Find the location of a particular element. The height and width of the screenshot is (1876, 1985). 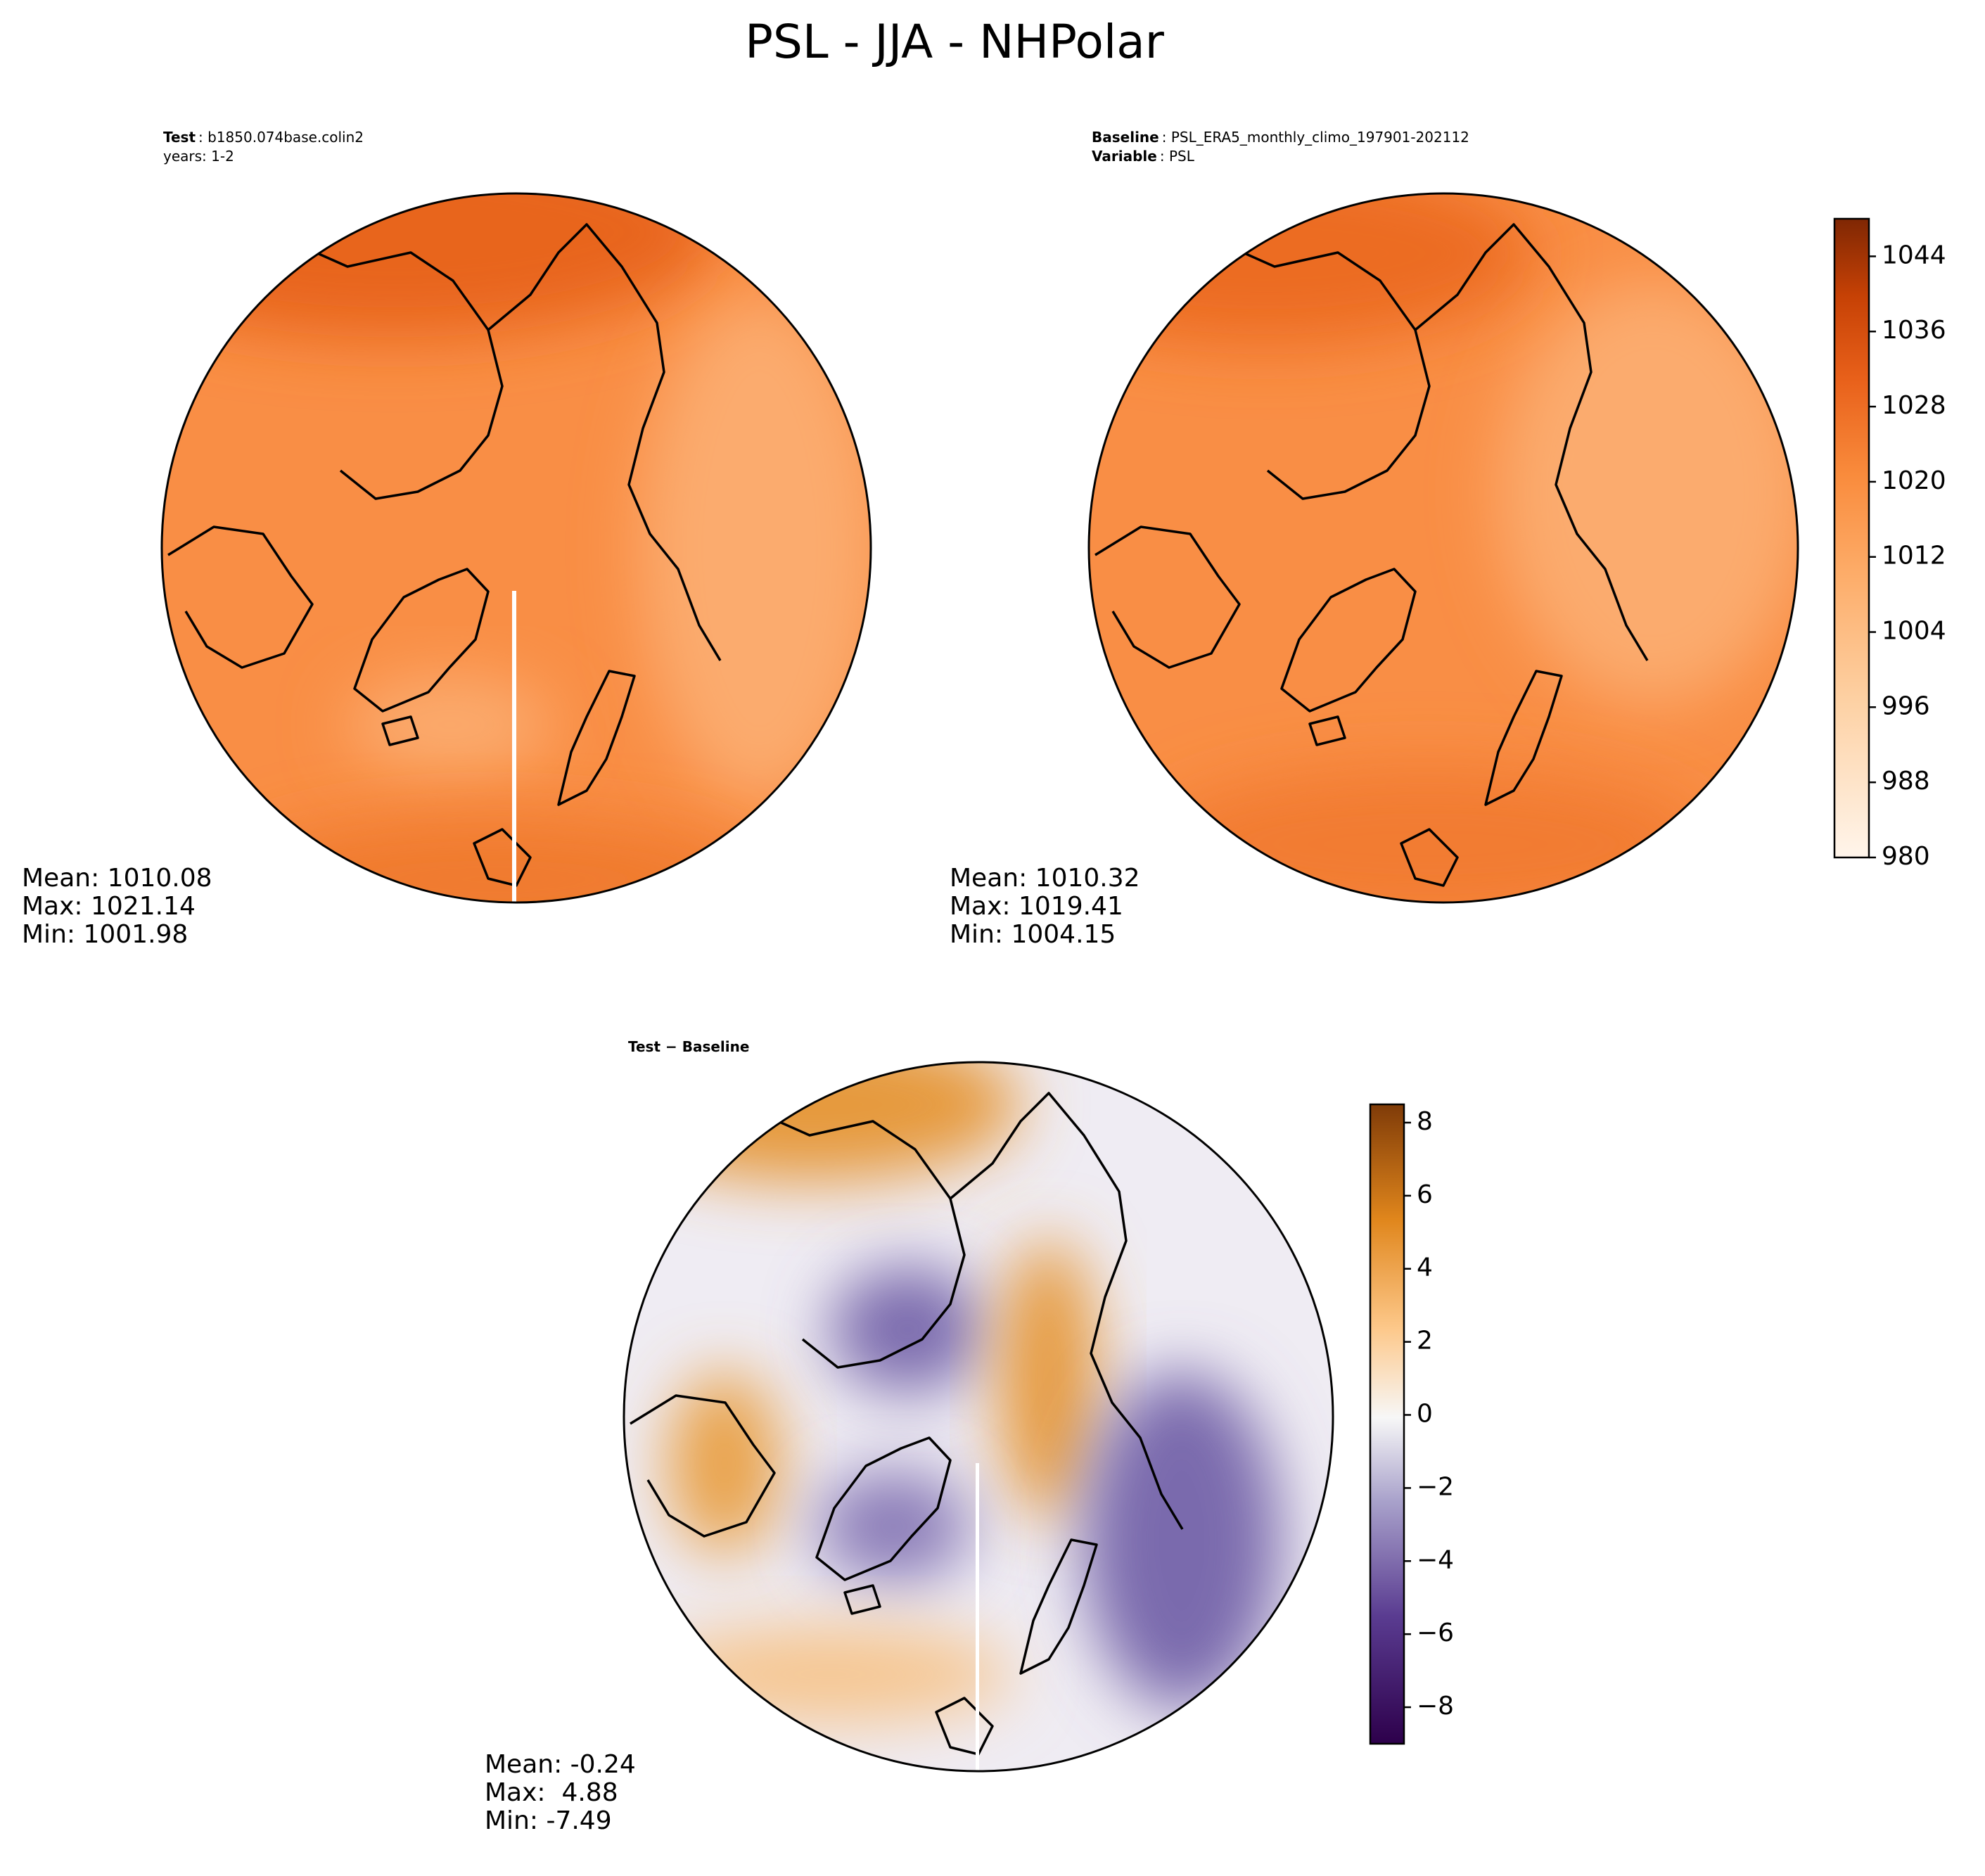

colorbar-tick-label: 0 is located at coordinates (1425, 1414).